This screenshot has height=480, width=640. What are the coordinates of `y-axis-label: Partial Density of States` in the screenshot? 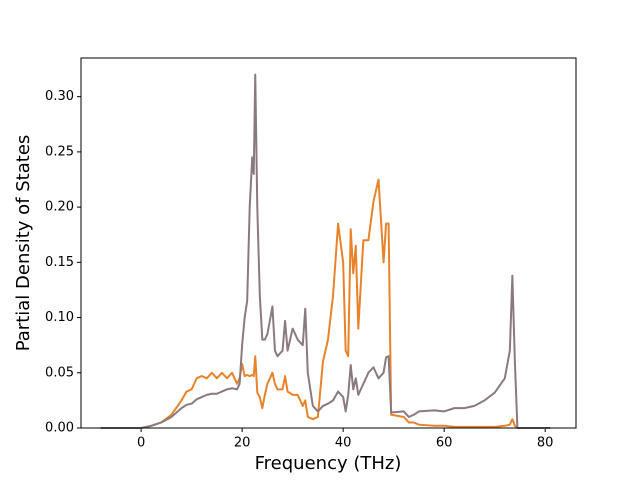 It's located at (23, 243).